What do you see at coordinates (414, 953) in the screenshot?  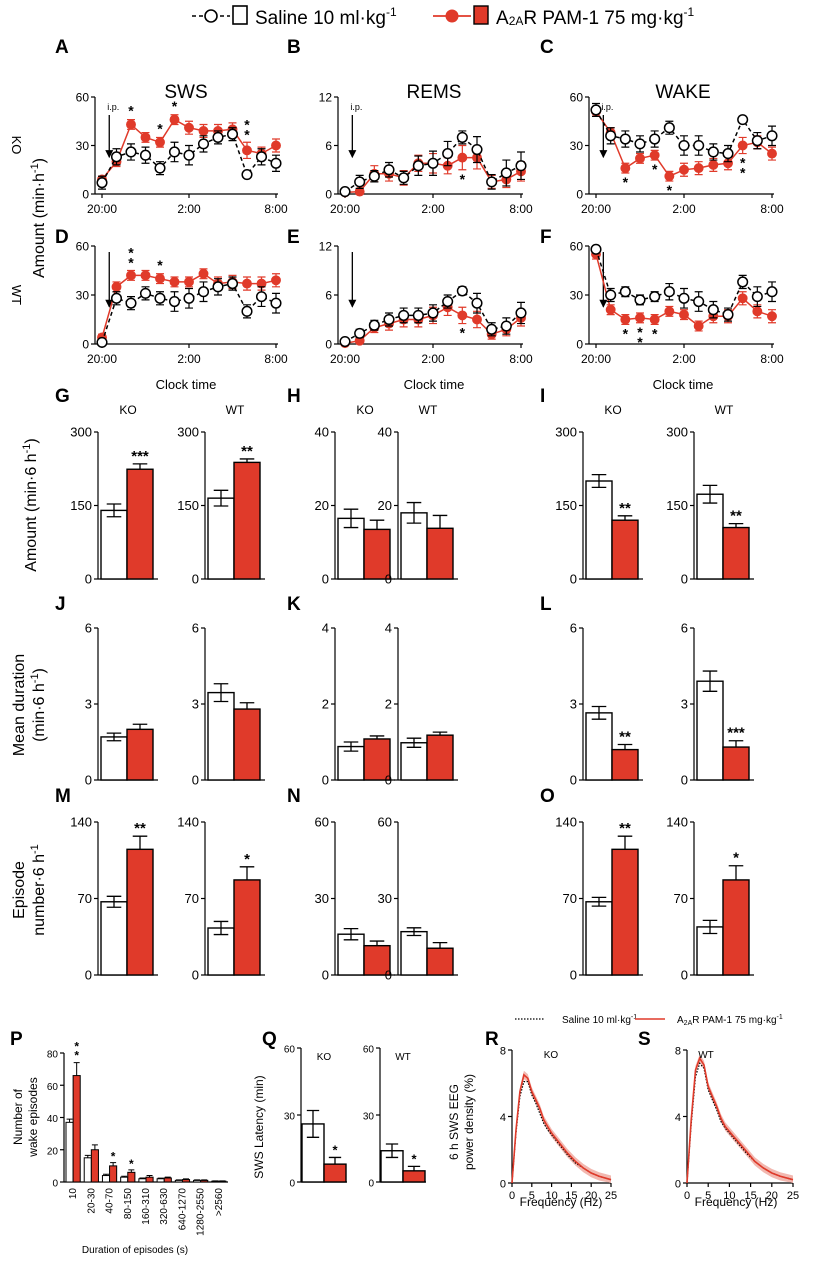 I see `panel-N-bar-saline` at bounding box center [414, 953].